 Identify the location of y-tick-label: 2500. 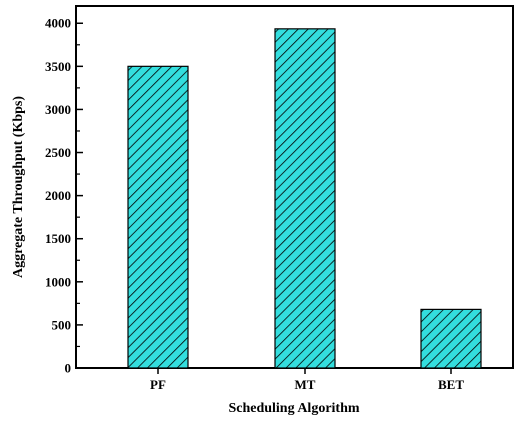
(58, 152).